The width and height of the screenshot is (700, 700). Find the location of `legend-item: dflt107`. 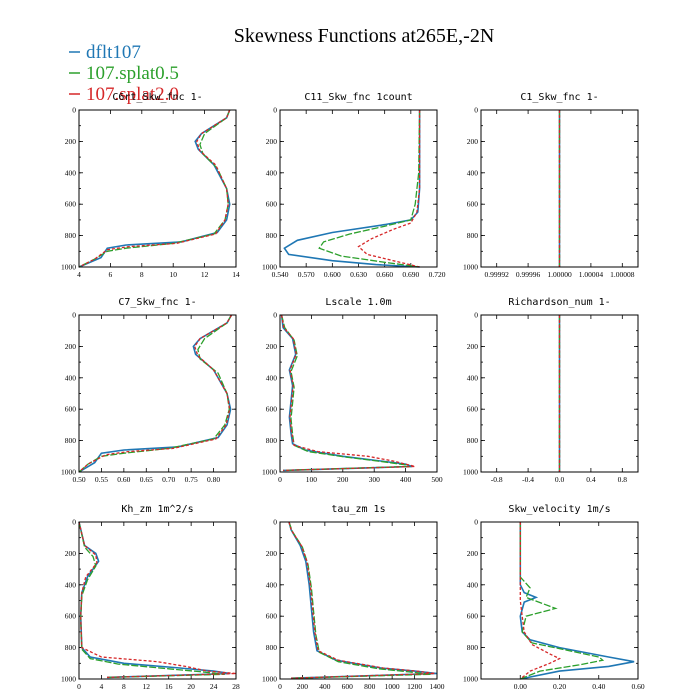

legend-item: dflt107 is located at coordinates (105, 52).